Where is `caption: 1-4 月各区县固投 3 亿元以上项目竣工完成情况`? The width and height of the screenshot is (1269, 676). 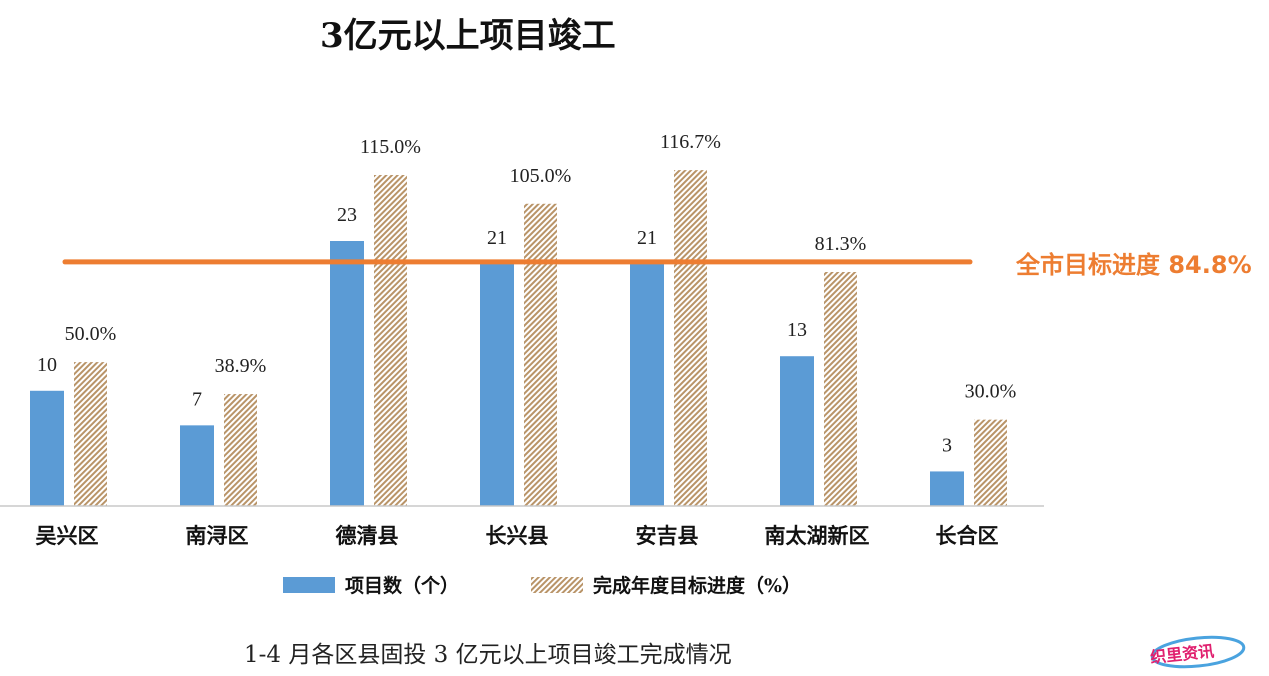 caption: 1-4 月各区县固投 3 亿元以上项目竣工完成情况 is located at coordinates (488, 655).